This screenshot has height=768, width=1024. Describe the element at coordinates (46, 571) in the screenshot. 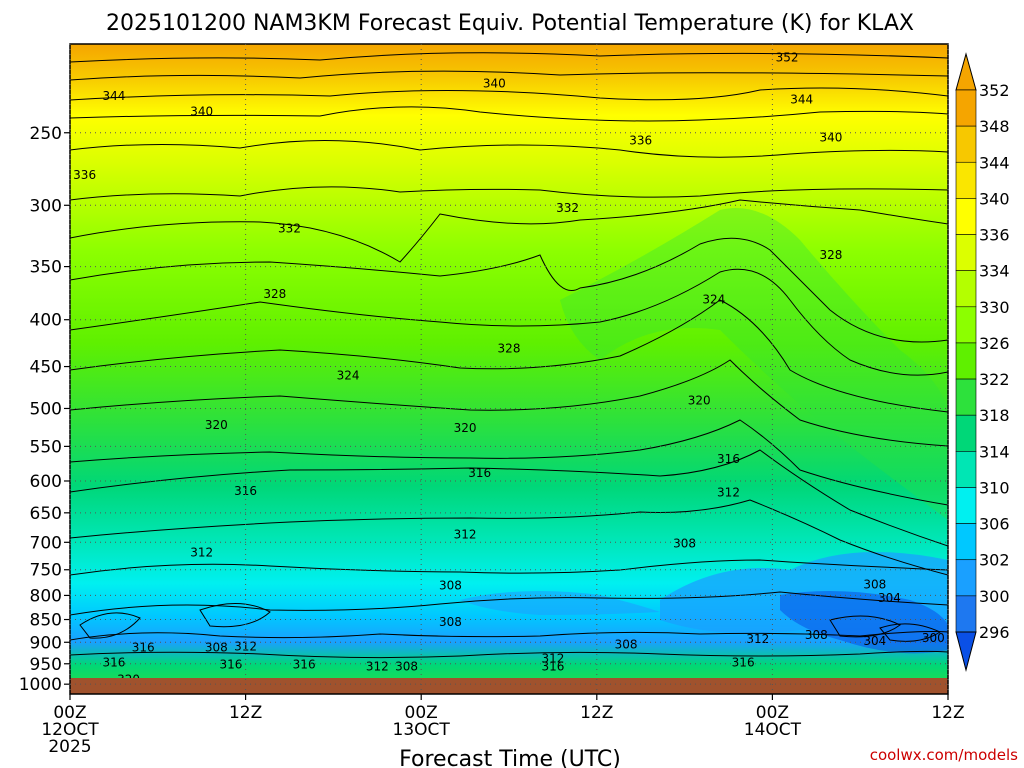

I see `y-tick-label: 750` at that location.